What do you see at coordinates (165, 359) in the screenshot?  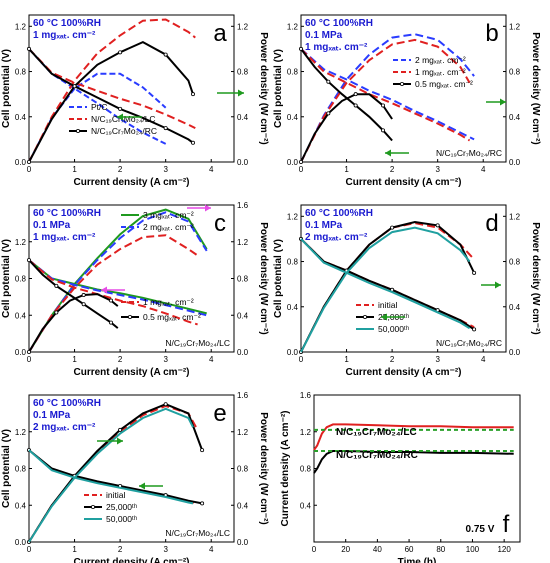 I see `x-tick-label: 3` at bounding box center [165, 359].